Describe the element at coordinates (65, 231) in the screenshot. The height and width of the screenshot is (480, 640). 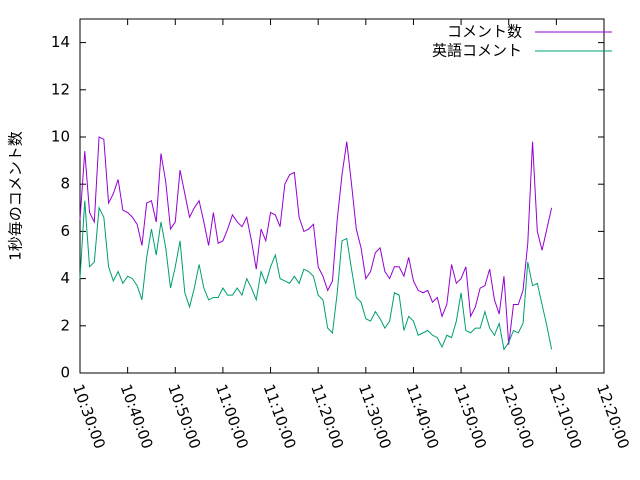
I see `y-tick-label: 6` at that location.